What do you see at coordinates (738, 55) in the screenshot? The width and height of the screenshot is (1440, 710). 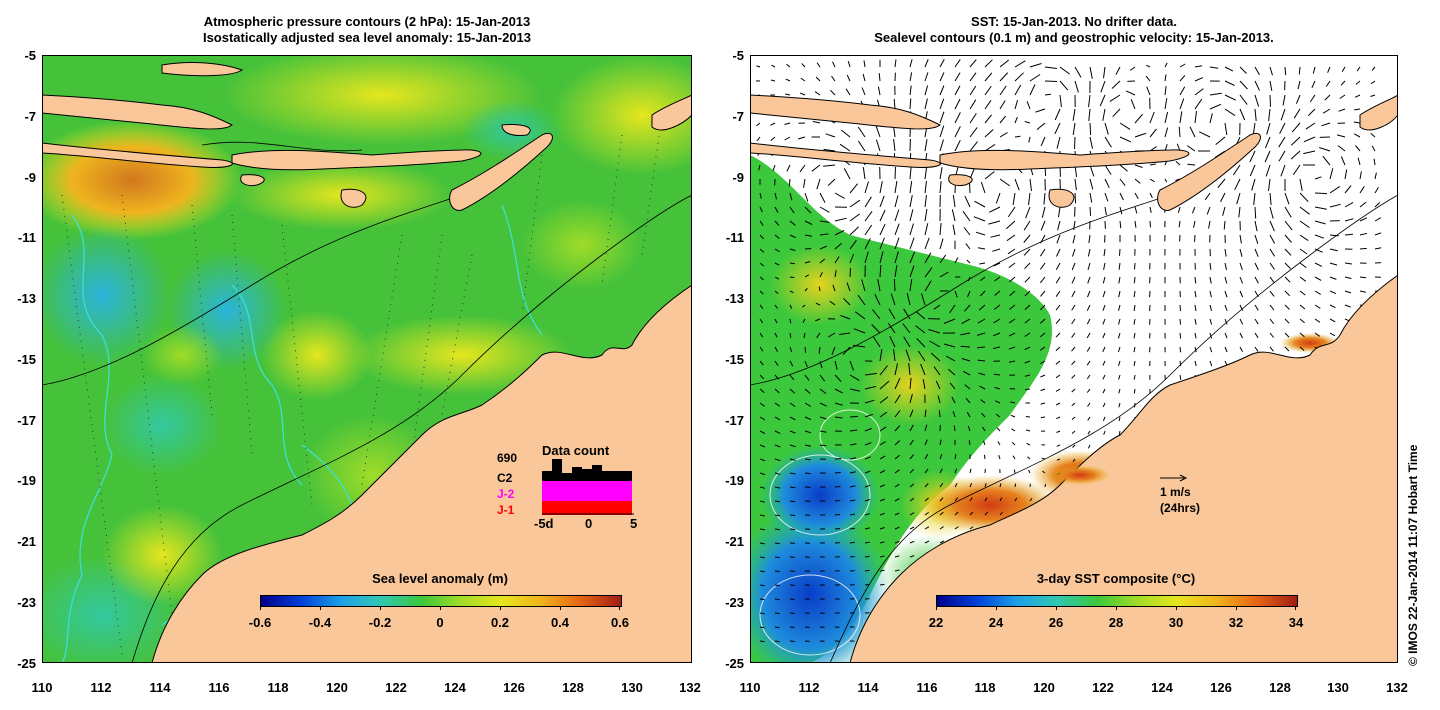 I see `right-y-tick: -5` at bounding box center [738, 55].